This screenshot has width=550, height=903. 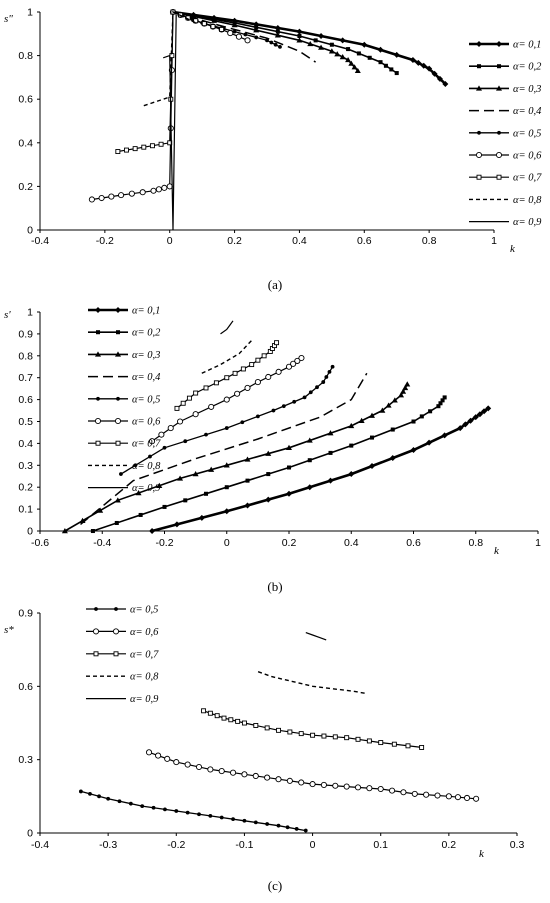 What do you see at coordinates (527, 178) in the screenshot?
I see `legend-label: α= 0,7` at bounding box center [527, 178].